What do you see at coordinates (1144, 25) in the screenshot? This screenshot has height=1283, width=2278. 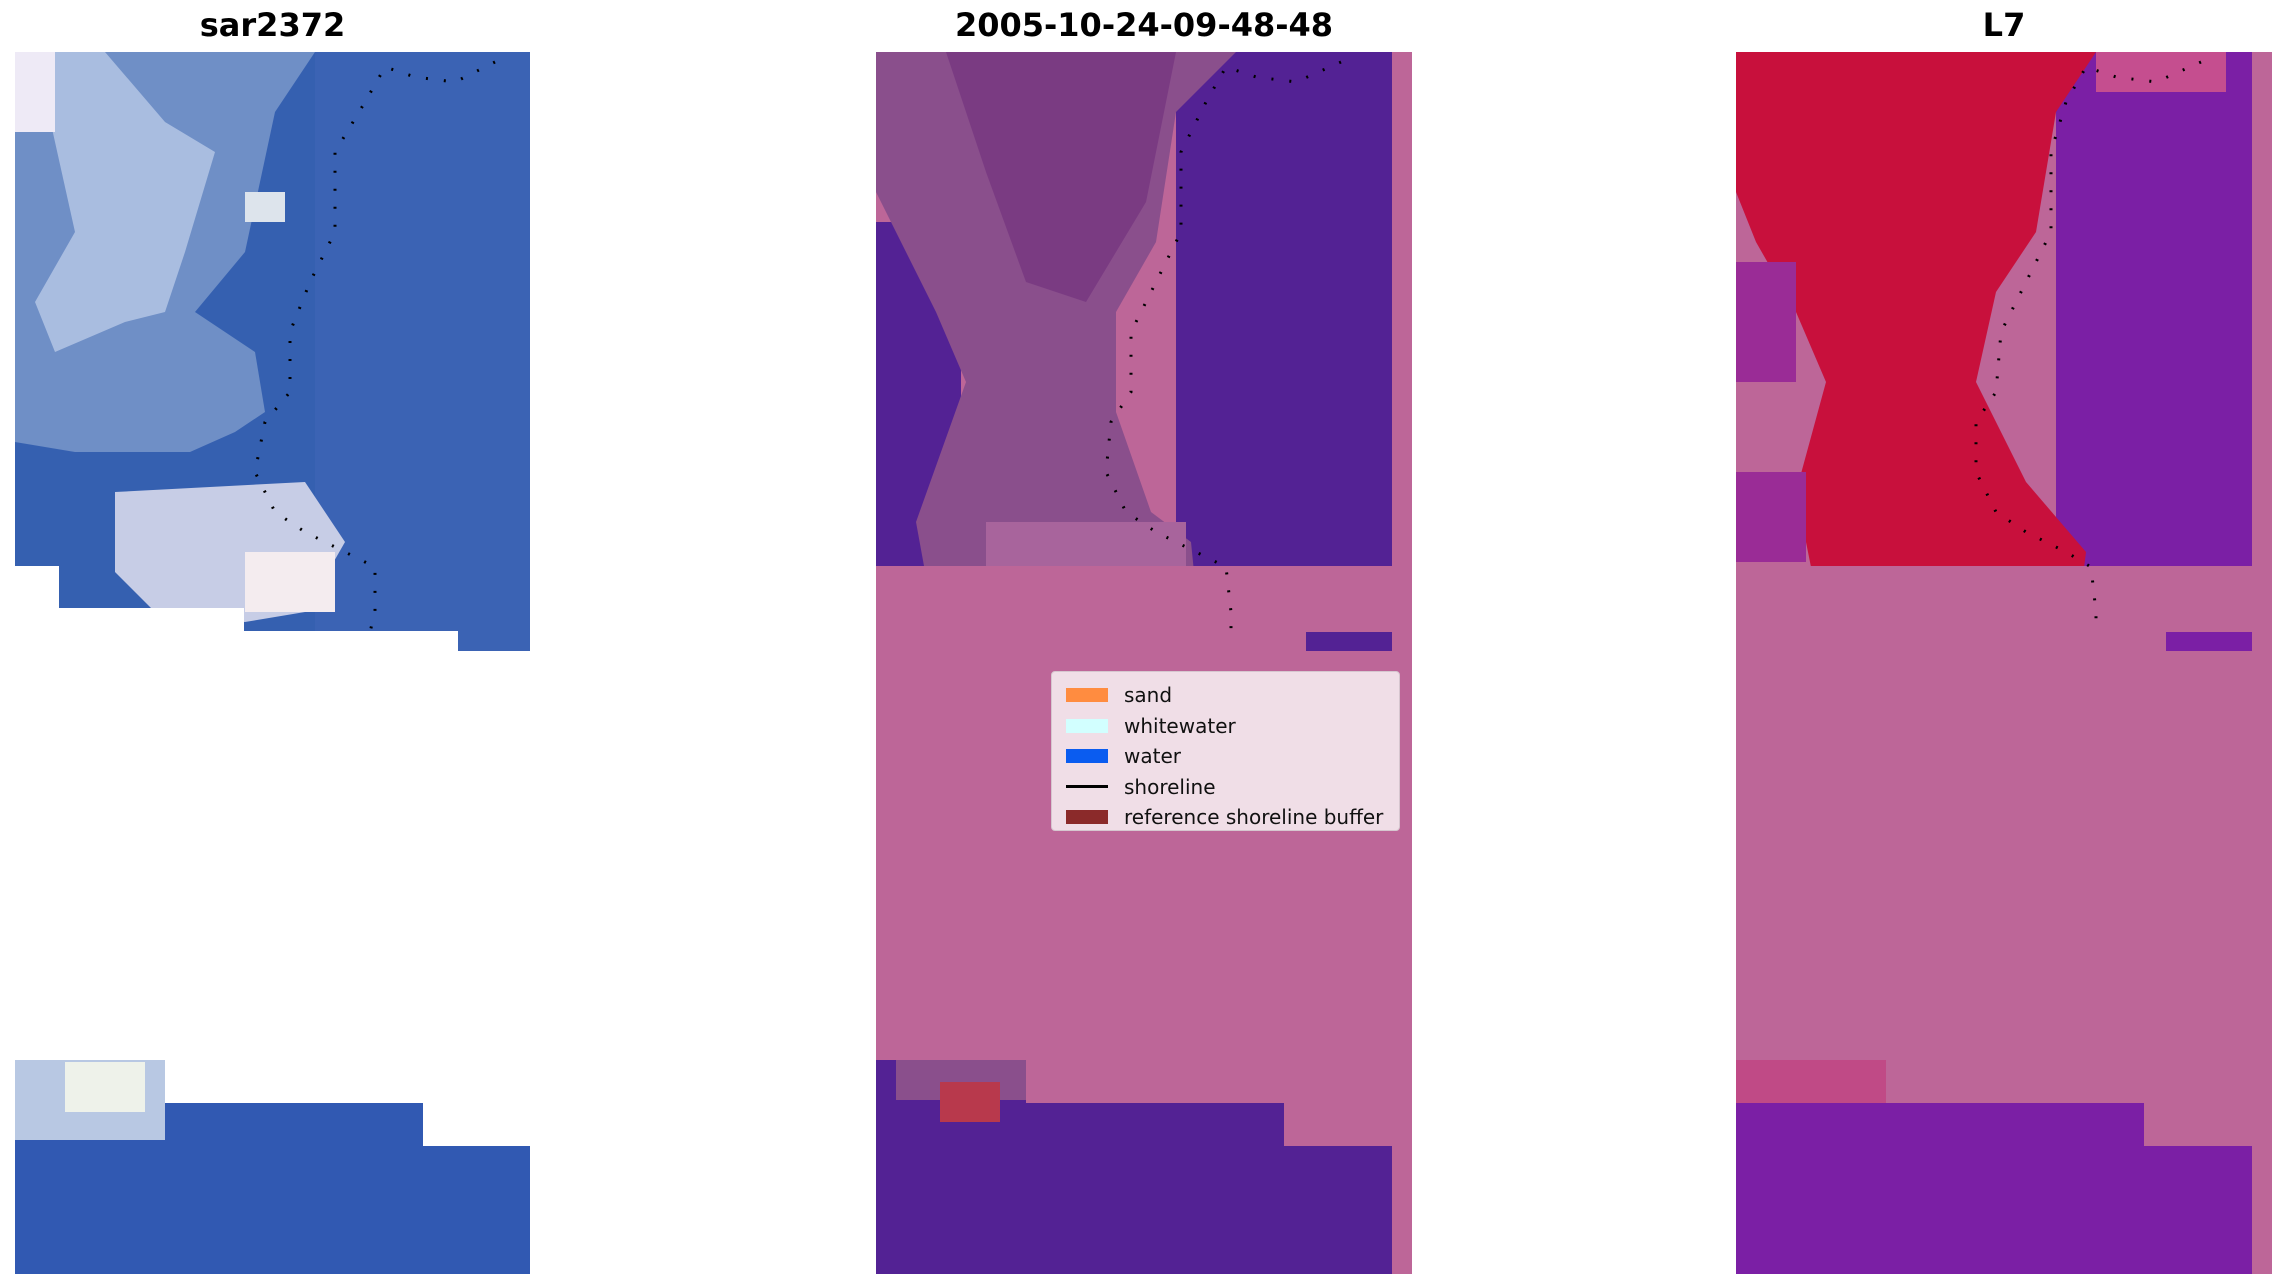 I see `panel-title-classified: 2005-10-24-09-48-48` at bounding box center [1144, 25].